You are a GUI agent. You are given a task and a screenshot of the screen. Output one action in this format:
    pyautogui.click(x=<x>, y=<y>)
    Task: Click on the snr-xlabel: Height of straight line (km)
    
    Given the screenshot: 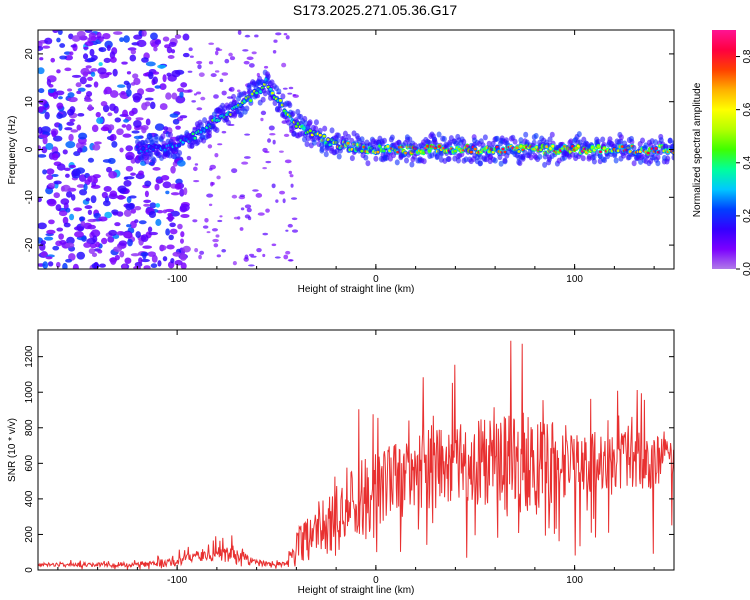 What is the action you would take?
    pyautogui.click(x=356, y=590)
    